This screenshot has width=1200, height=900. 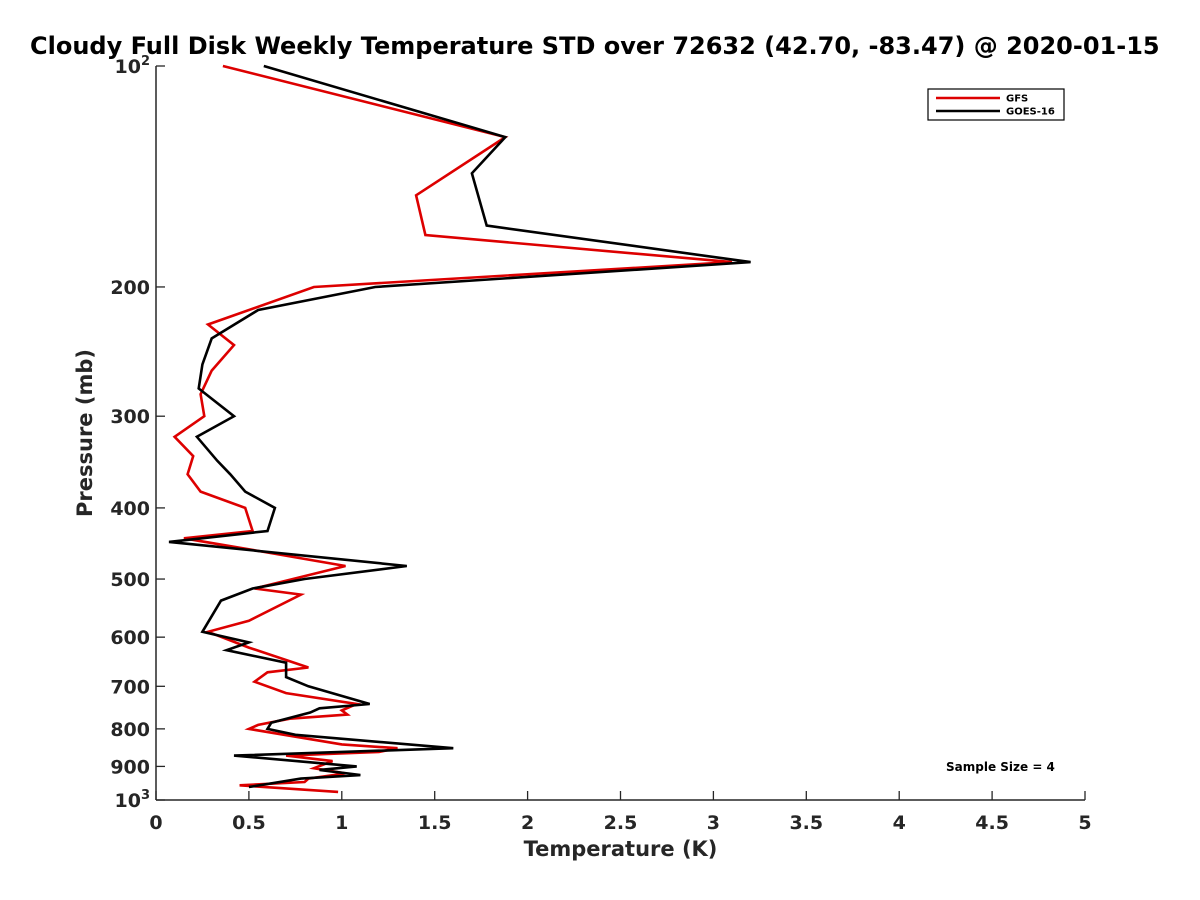 I want to click on x-ticks: 0 0.5 1 1.5 2 2.5 3 3.5 4 4.5 5, so click(x=620, y=812).